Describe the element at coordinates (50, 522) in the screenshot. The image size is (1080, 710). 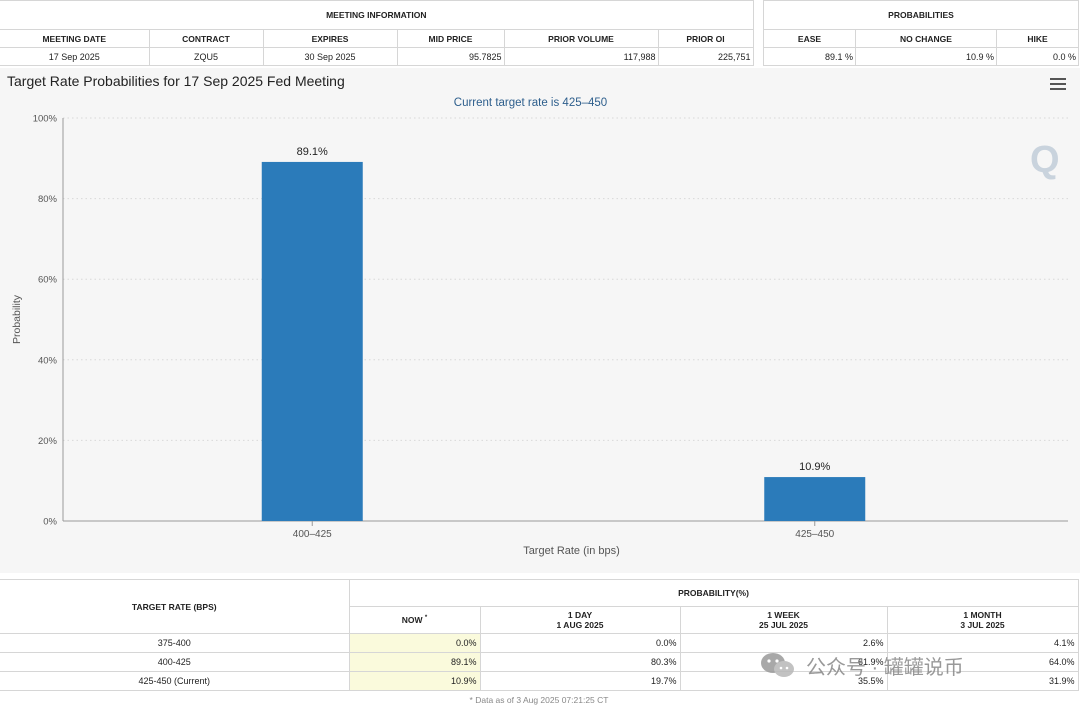
I see `y-tick-label: 0%` at that location.